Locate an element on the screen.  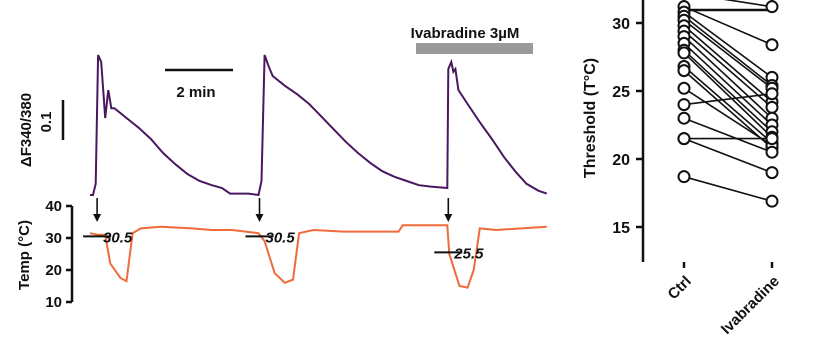
calcium-scale-label: 0.1 is located at coordinates (46, 122).